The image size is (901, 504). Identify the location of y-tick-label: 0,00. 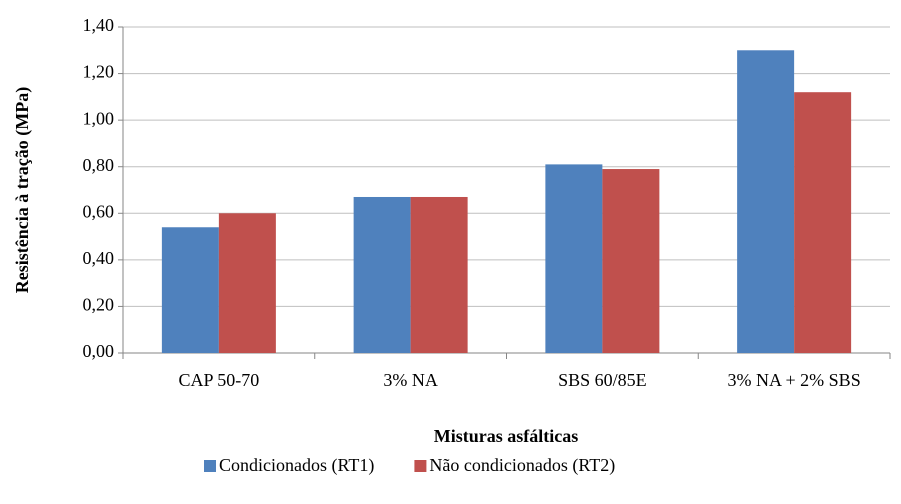
(99, 351).